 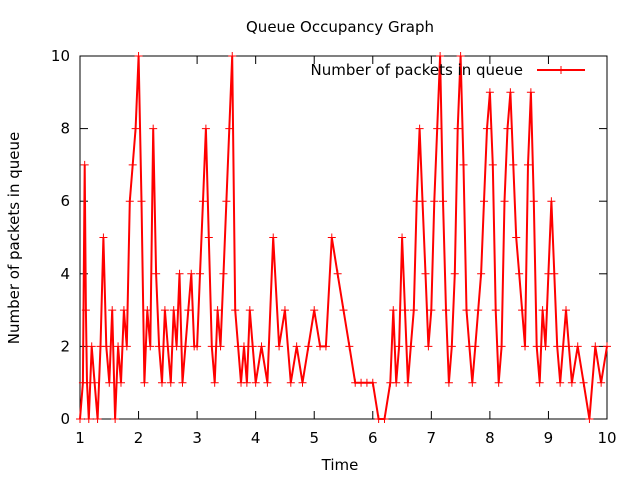 What do you see at coordinates (340, 465) in the screenshot?
I see `x-axis-label: Time` at bounding box center [340, 465].